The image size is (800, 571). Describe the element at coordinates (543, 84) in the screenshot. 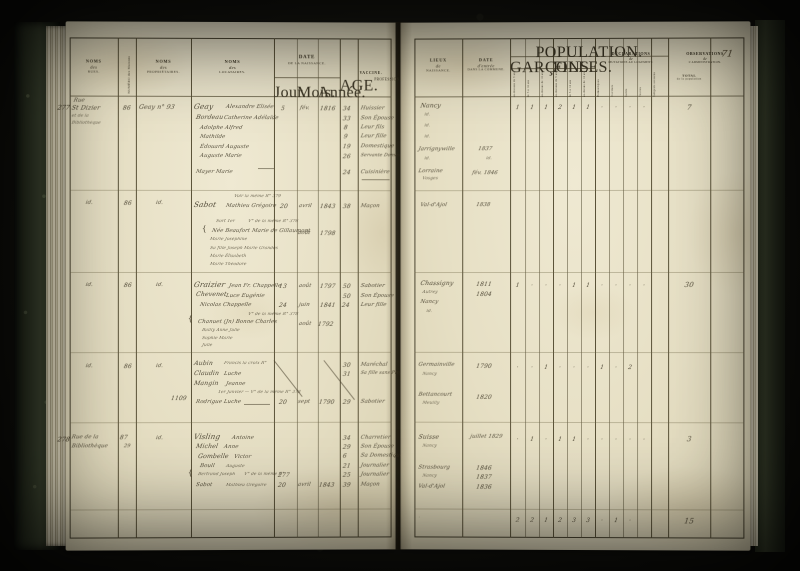

I see `header-pop-col-2: au-dessus de 14 ans` at that location.